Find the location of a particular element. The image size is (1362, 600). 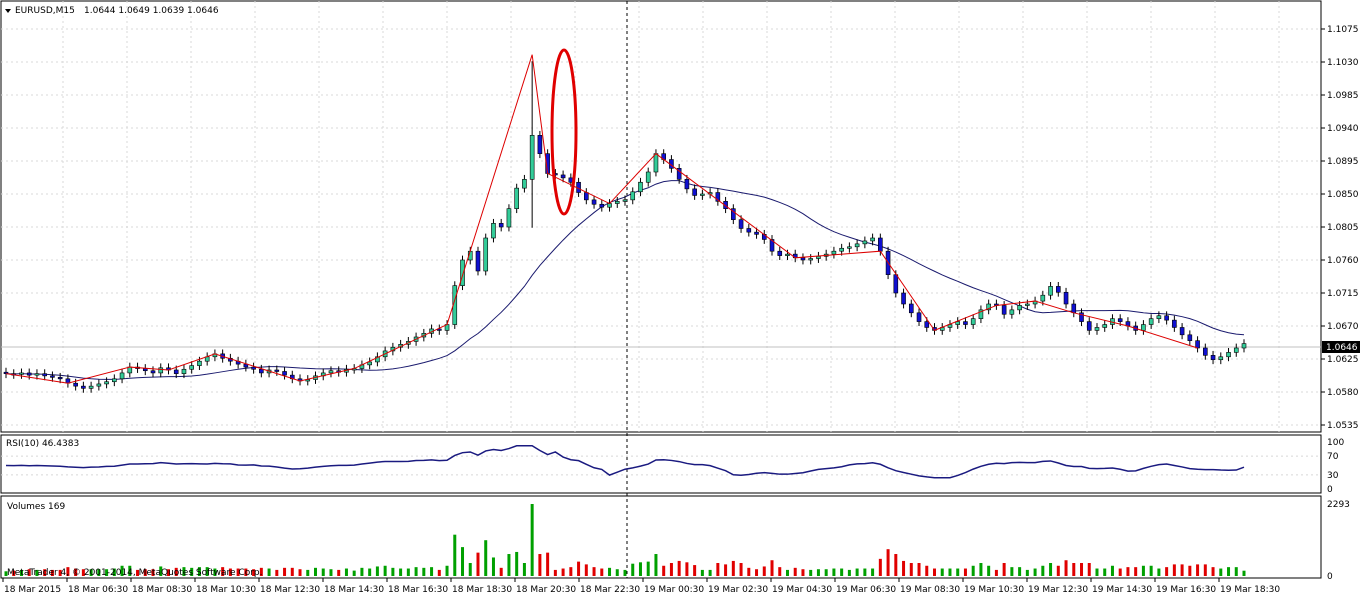

time-tick-label: 18 Mar 22:30 is located at coordinates (610, 590).